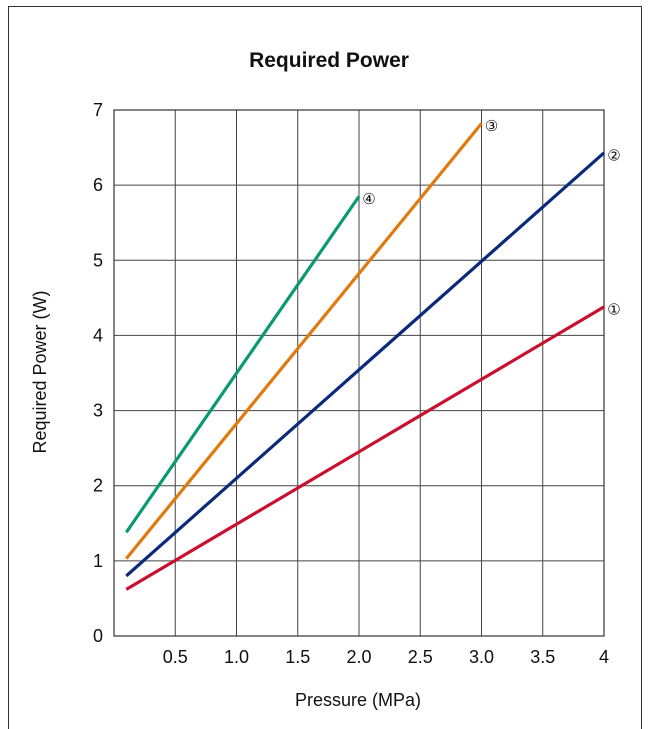 This screenshot has width=651, height=729. What do you see at coordinates (491, 126) in the screenshot?
I see `series-label: ③` at bounding box center [491, 126].